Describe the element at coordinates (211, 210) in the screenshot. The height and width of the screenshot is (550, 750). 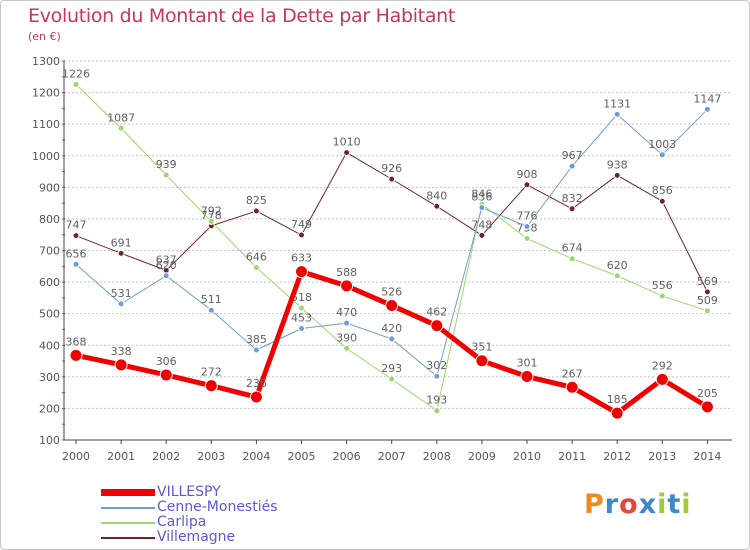
I see `data-label: 792` at that location.